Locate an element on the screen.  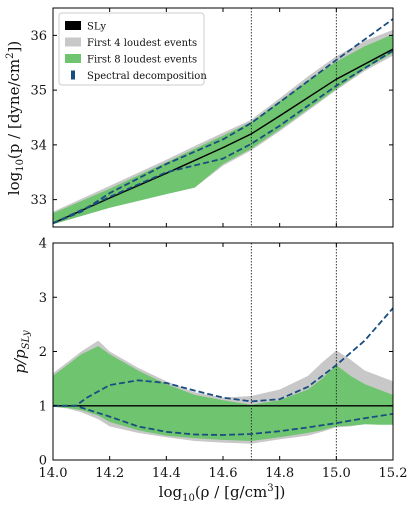
bottom-xtick-label: 14.4 is located at coordinates (166, 473).